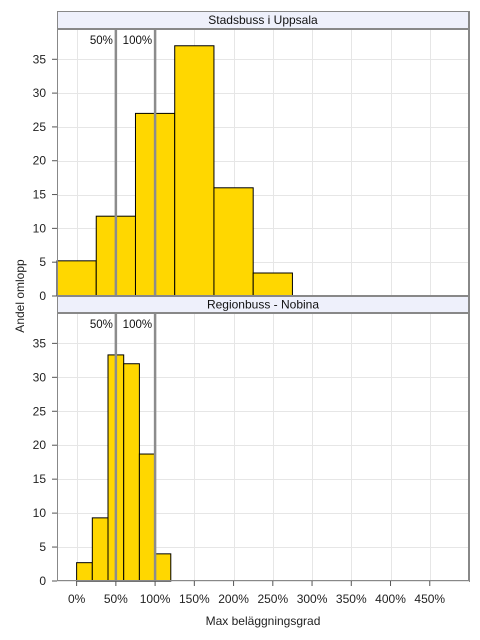 Image resolution: width=480 pixels, height=640 pixels. I want to click on x-tick-label: 450%, so click(429, 599).